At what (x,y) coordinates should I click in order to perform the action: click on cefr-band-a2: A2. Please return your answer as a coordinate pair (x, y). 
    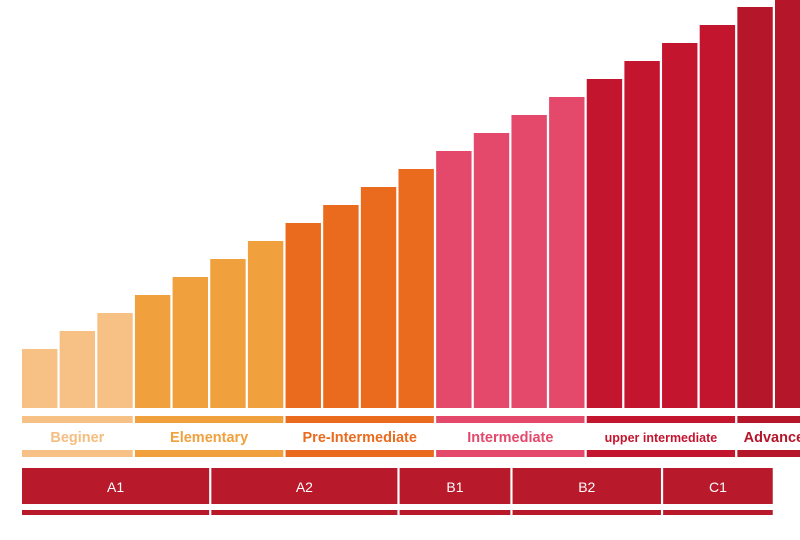
    Looking at the image, I should click on (304, 491).